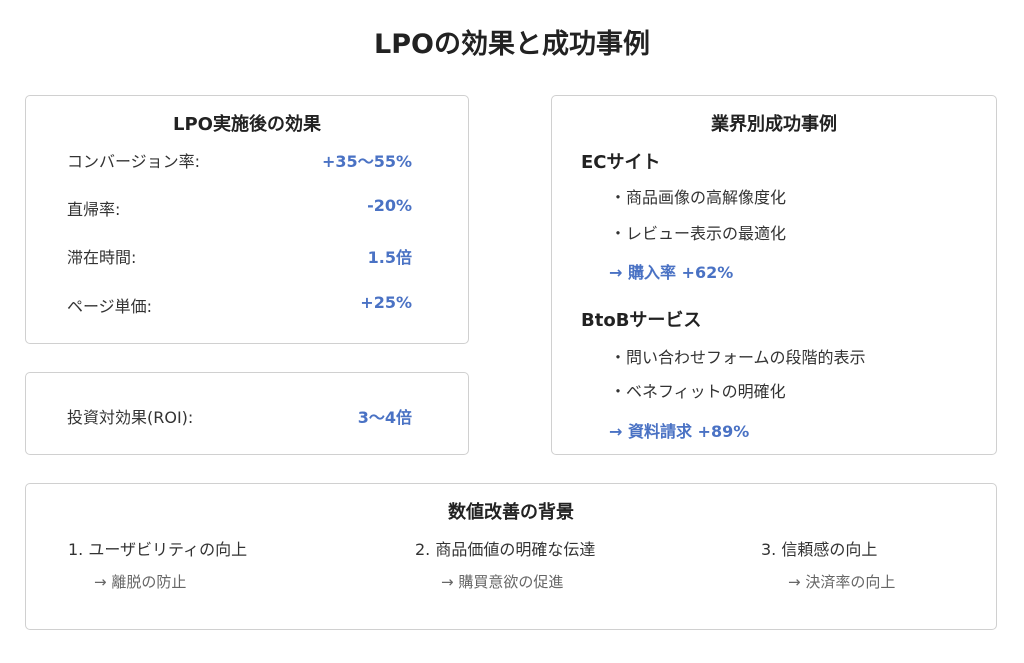 This screenshot has height=663, width=1024. I want to click on case-btob-bullet-1: ・問い合わせフォームの段階的表示, so click(738, 357).